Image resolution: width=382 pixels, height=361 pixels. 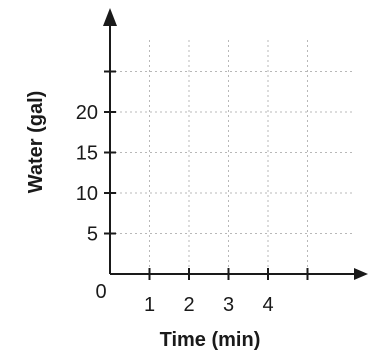 I want to click on x-axis-title: Time (min), so click(x=210, y=340).